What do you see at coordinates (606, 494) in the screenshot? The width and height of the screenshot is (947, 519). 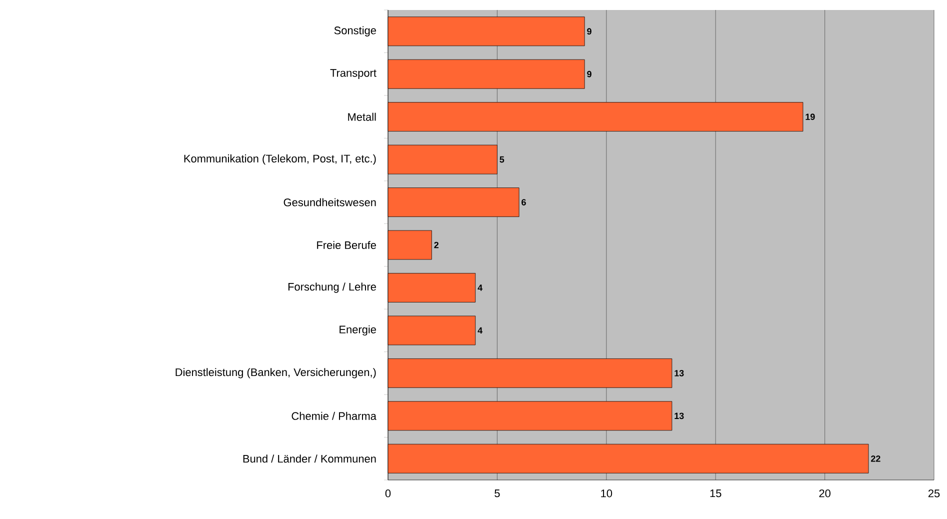 I see `x-tick-label: 10` at bounding box center [606, 494].